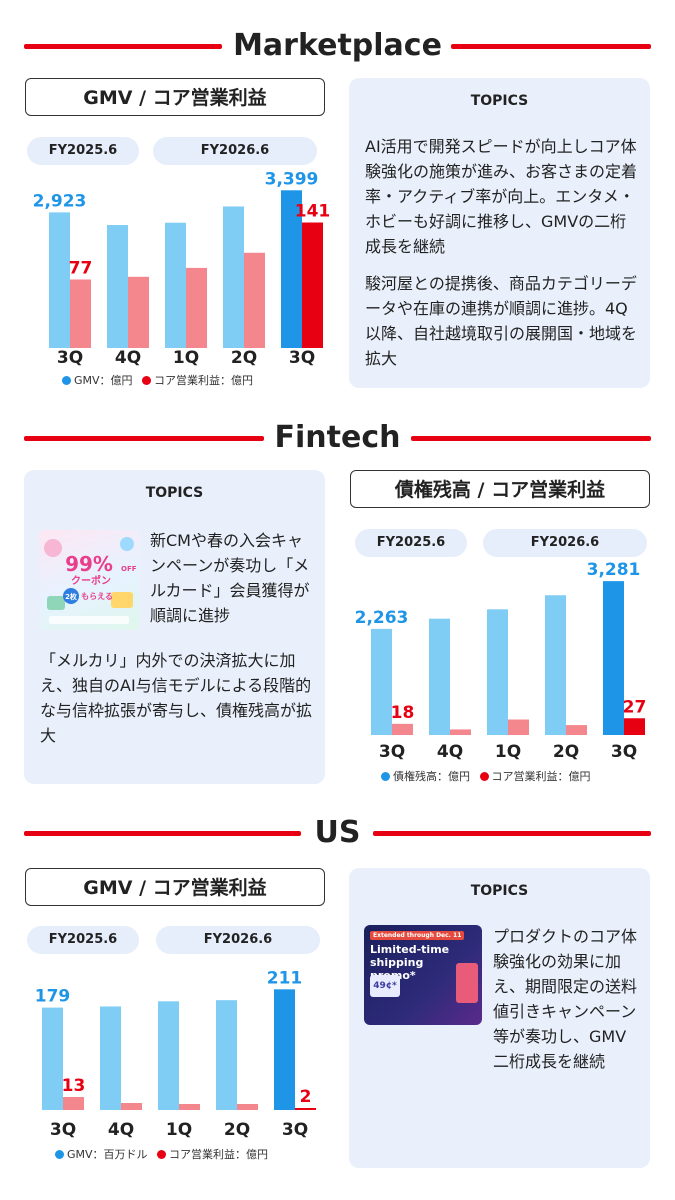 The width and height of the screenshot is (675, 1200). Describe the element at coordinates (500, 489) in the screenshot. I see `chart-title: 債権残高 / コア営業利益` at that location.